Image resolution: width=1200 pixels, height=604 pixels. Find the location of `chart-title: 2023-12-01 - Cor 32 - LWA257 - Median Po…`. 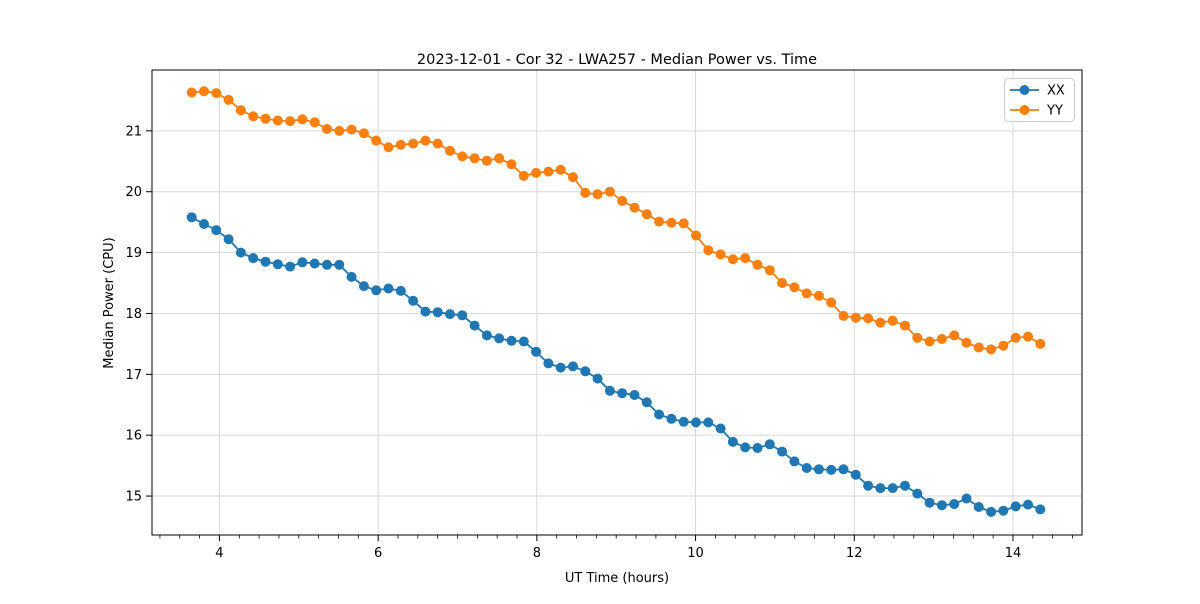

chart-title: 2023-12-01 - Cor 32 - LWA257 - Median Po… is located at coordinates (617, 60).